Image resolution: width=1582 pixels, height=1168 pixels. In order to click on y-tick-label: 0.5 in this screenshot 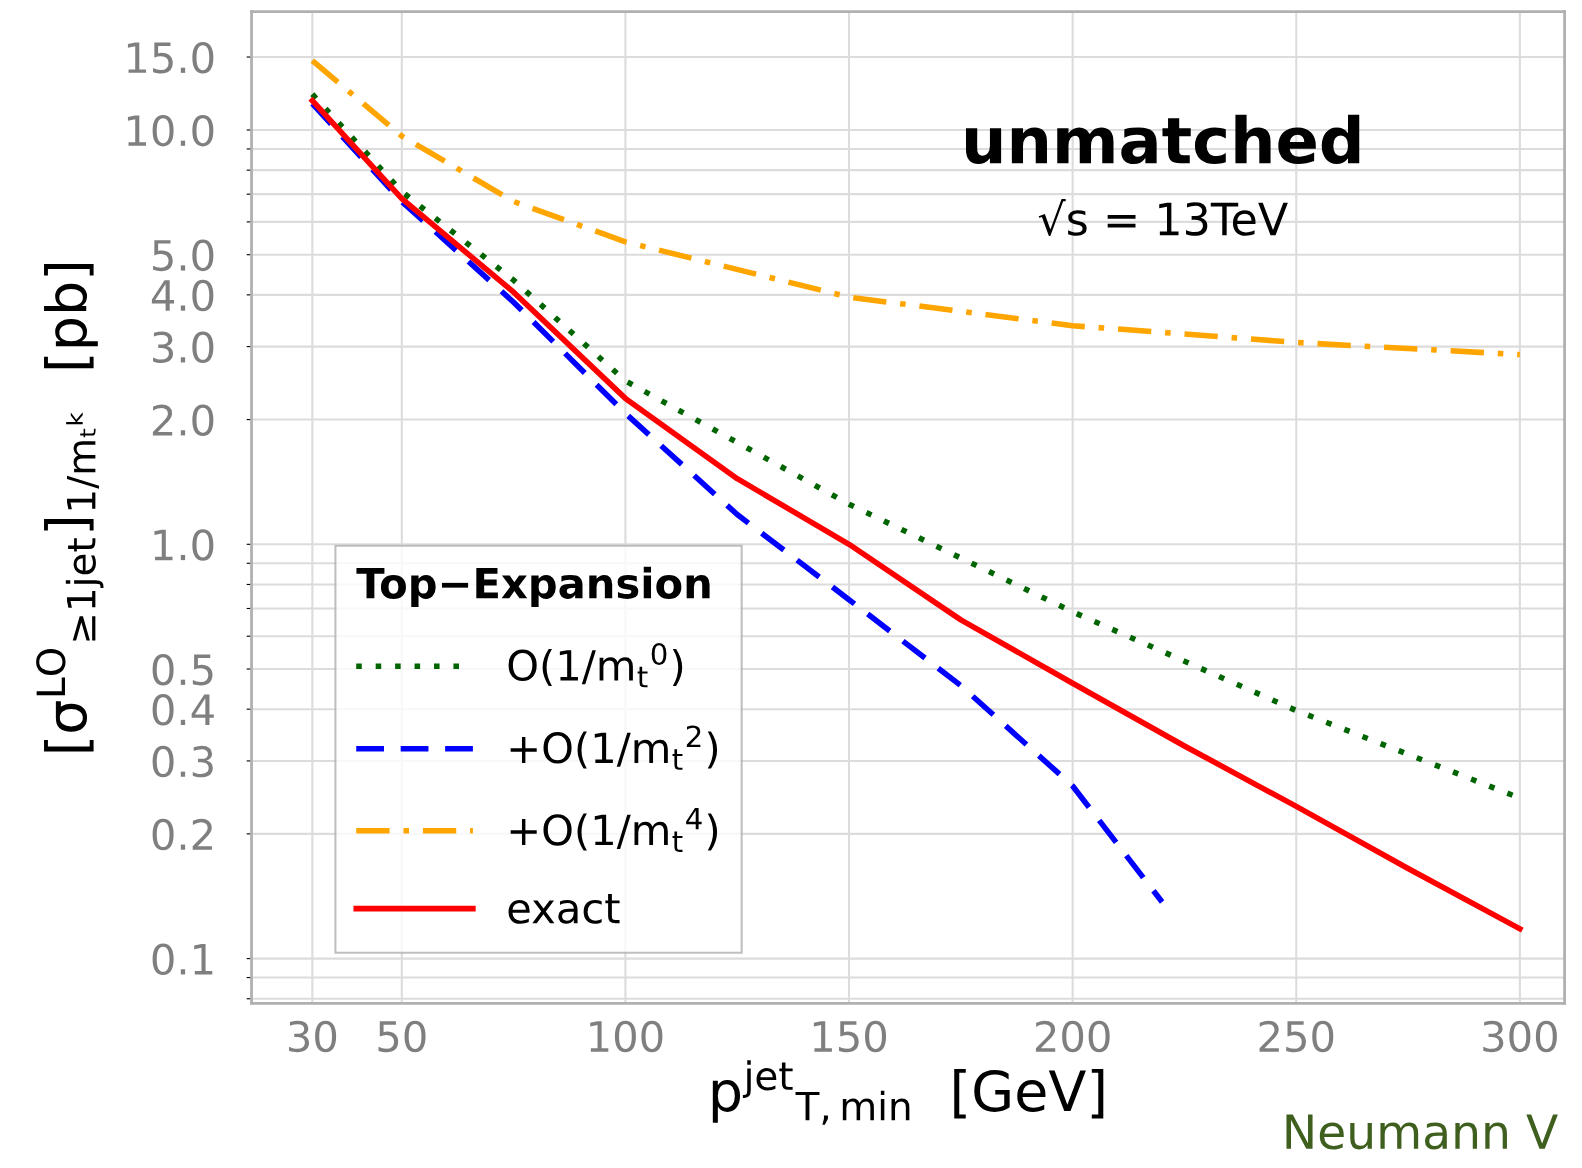, I will do `click(182, 669)`.